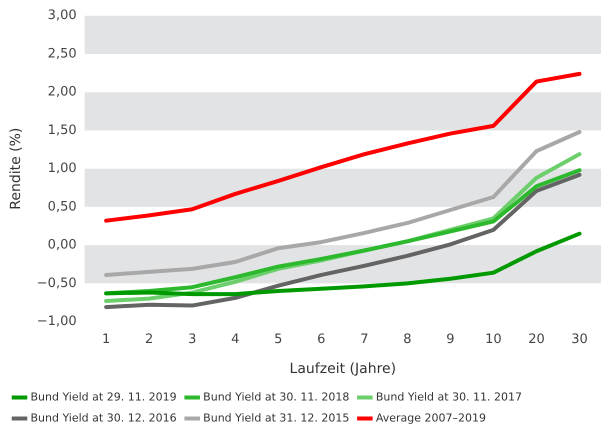  Describe the element at coordinates (62, 130) in the screenshot. I see `y-tick-label: 1,50` at that location.